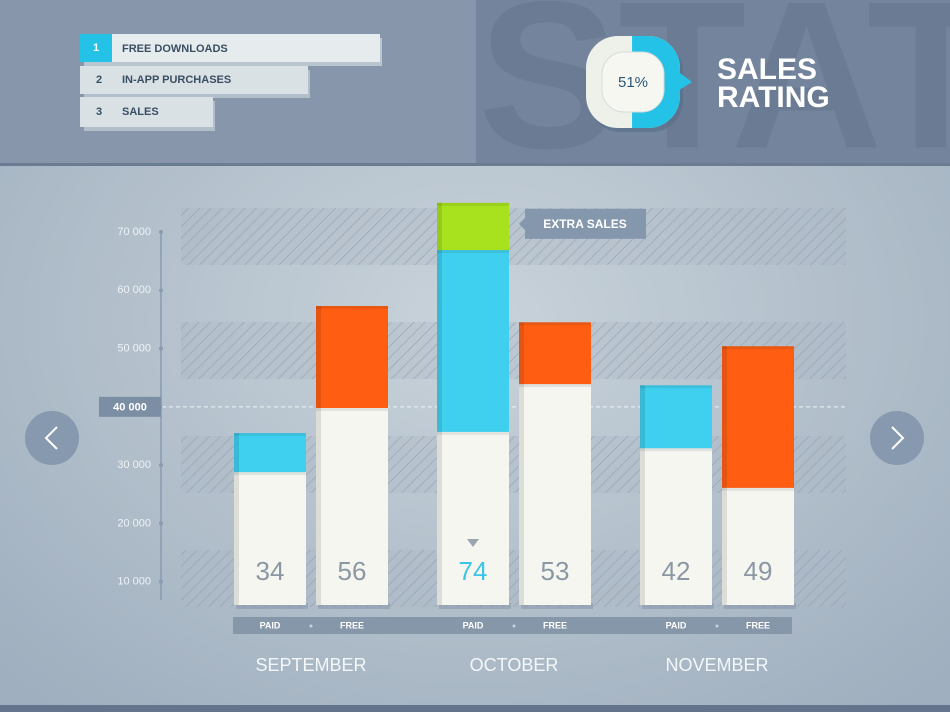 The height and width of the screenshot is (712, 950). What do you see at coordinates (475, 164) in the screenshot?
I see `panel-edge` at bounding box center [475, 164].